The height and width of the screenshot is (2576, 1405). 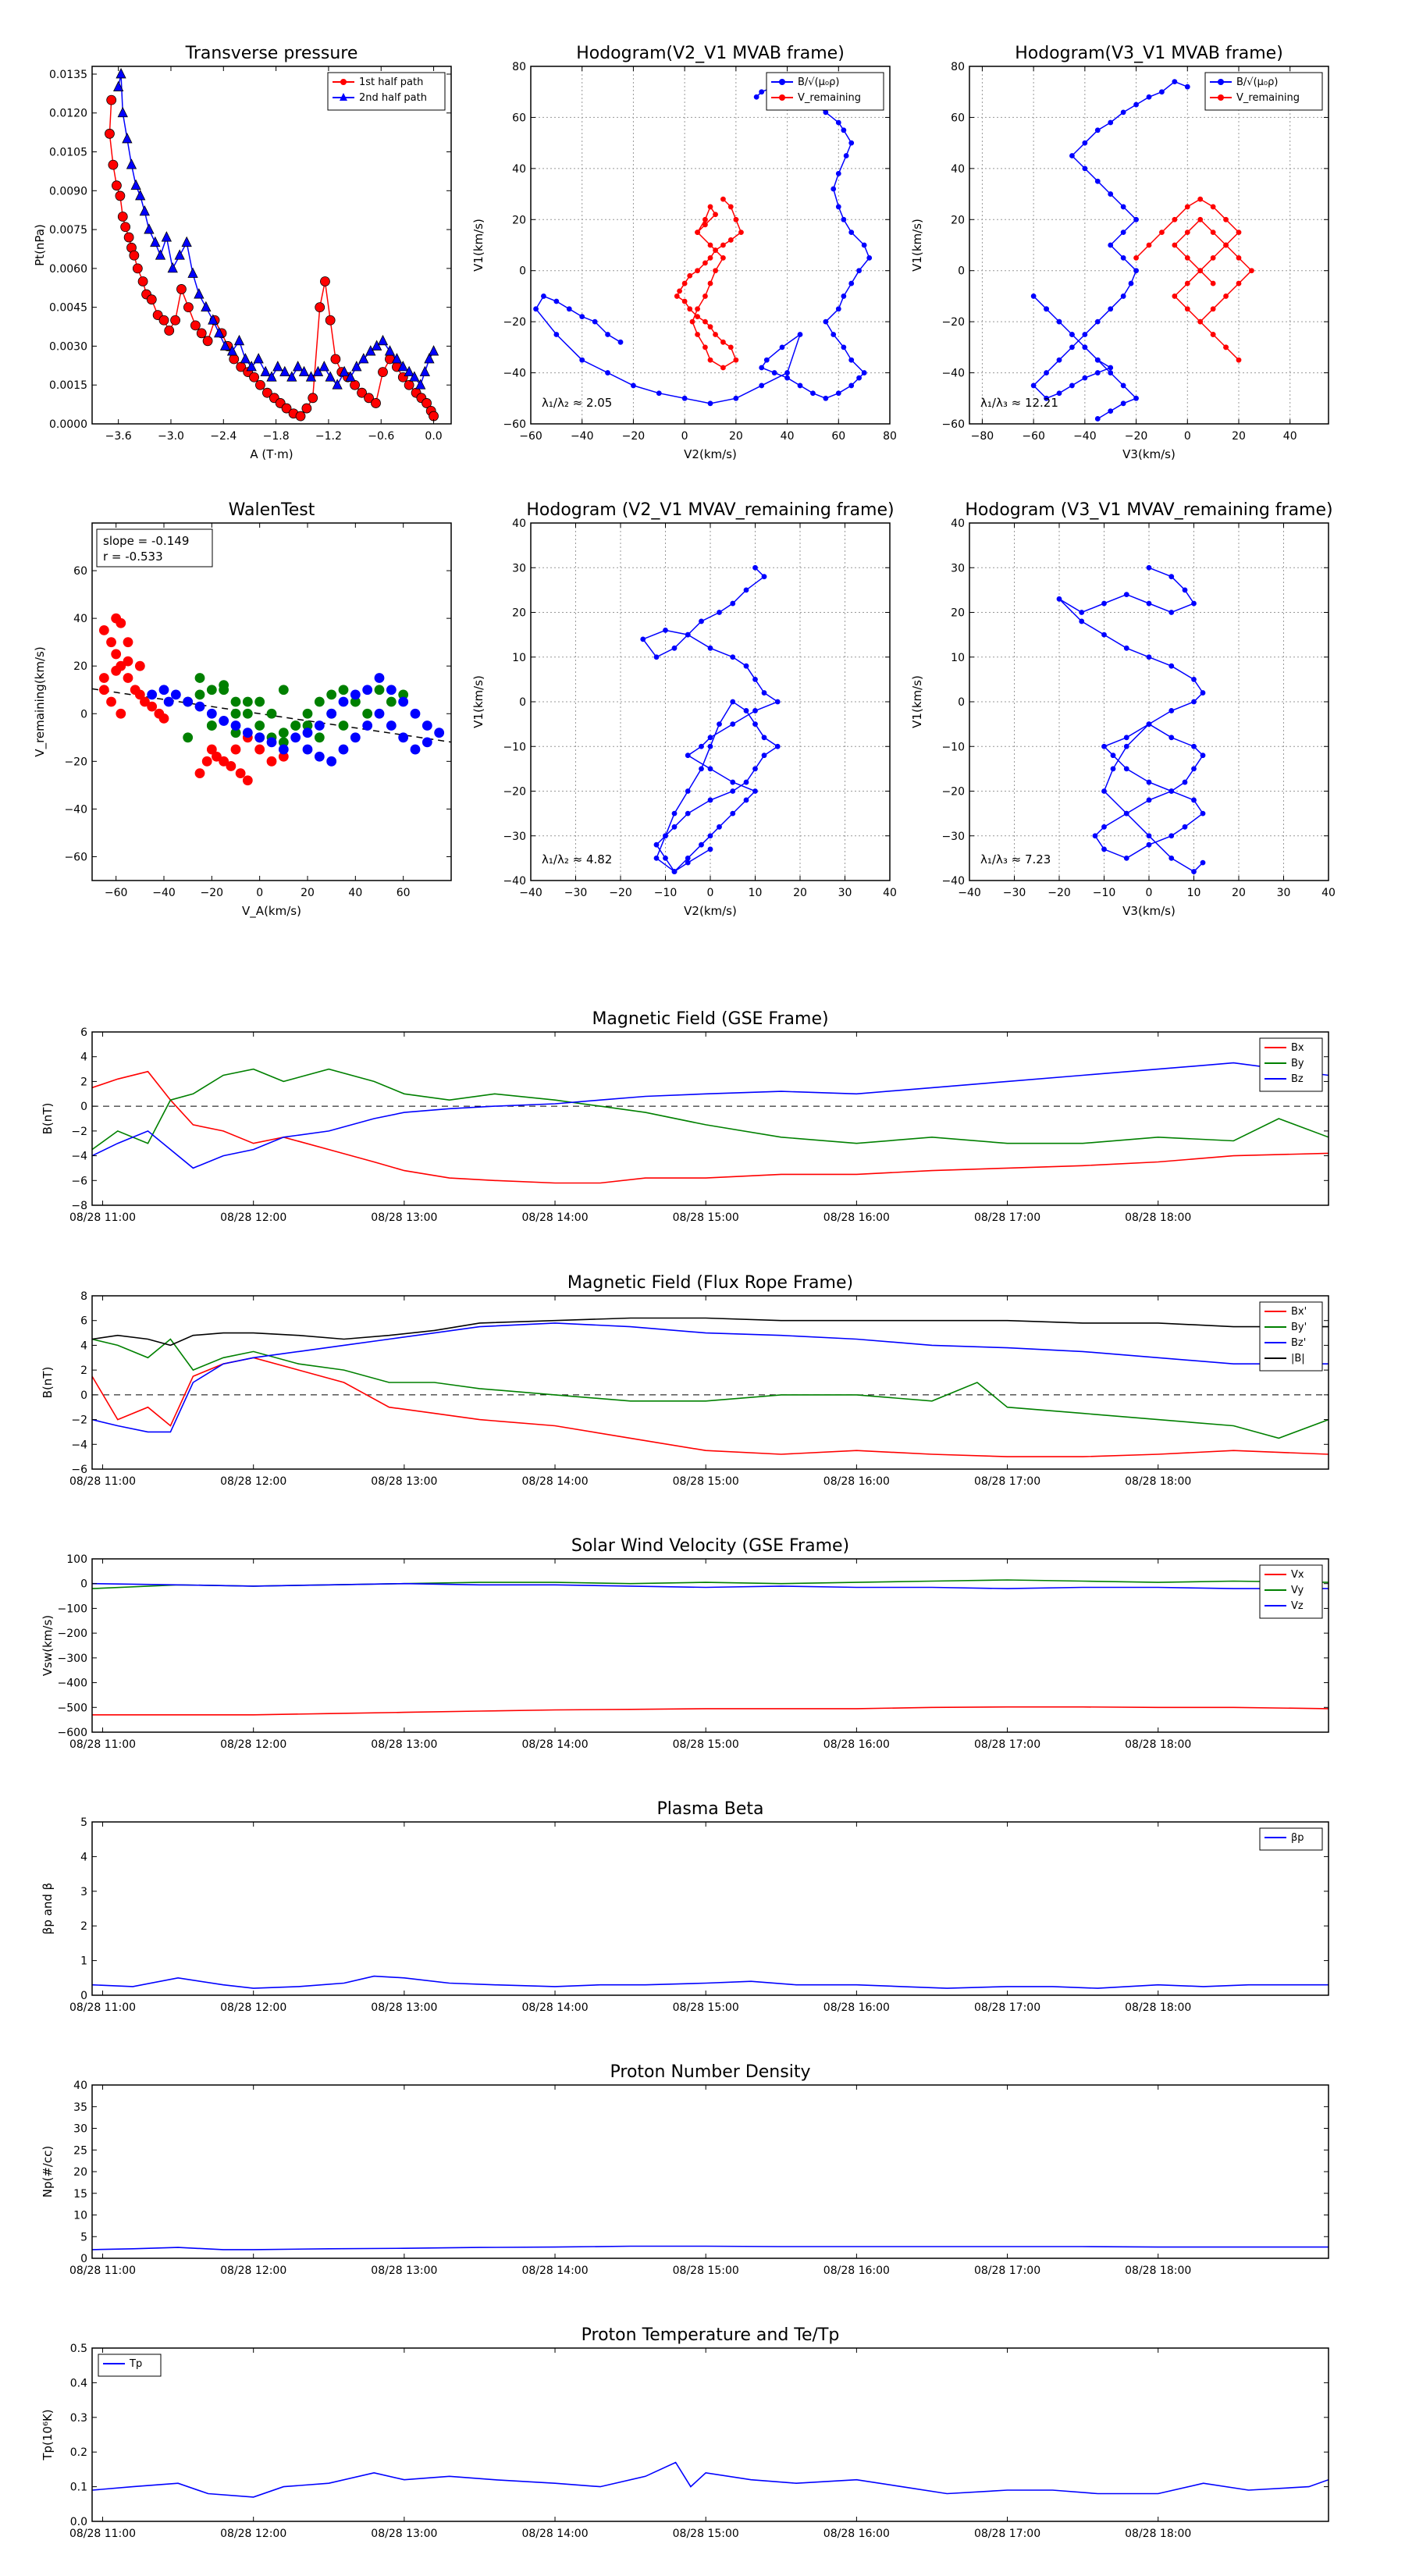 What do you see at coordinates (1297, 1063) in the screenshot?
I see `legend-label: By` at bounding box center [1297, 1063].